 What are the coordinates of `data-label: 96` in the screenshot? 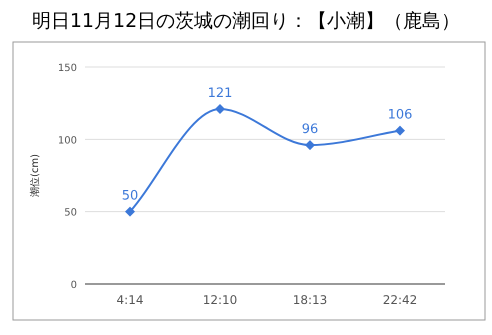 It's located at (310, 130).